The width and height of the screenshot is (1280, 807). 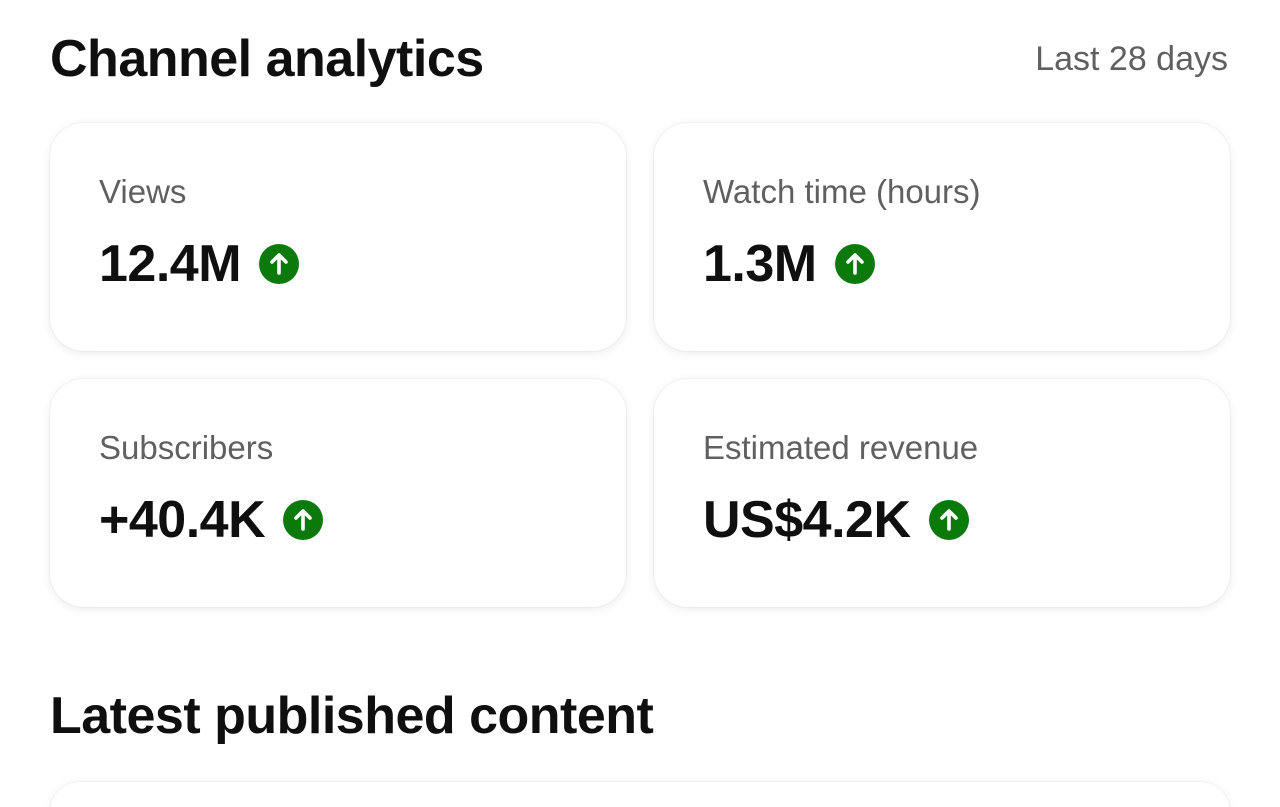 What do you see at coordinates (362, 520) in the screenshot?
I see `metric-value-row: +40.4K` at bounding box center [362, 520].